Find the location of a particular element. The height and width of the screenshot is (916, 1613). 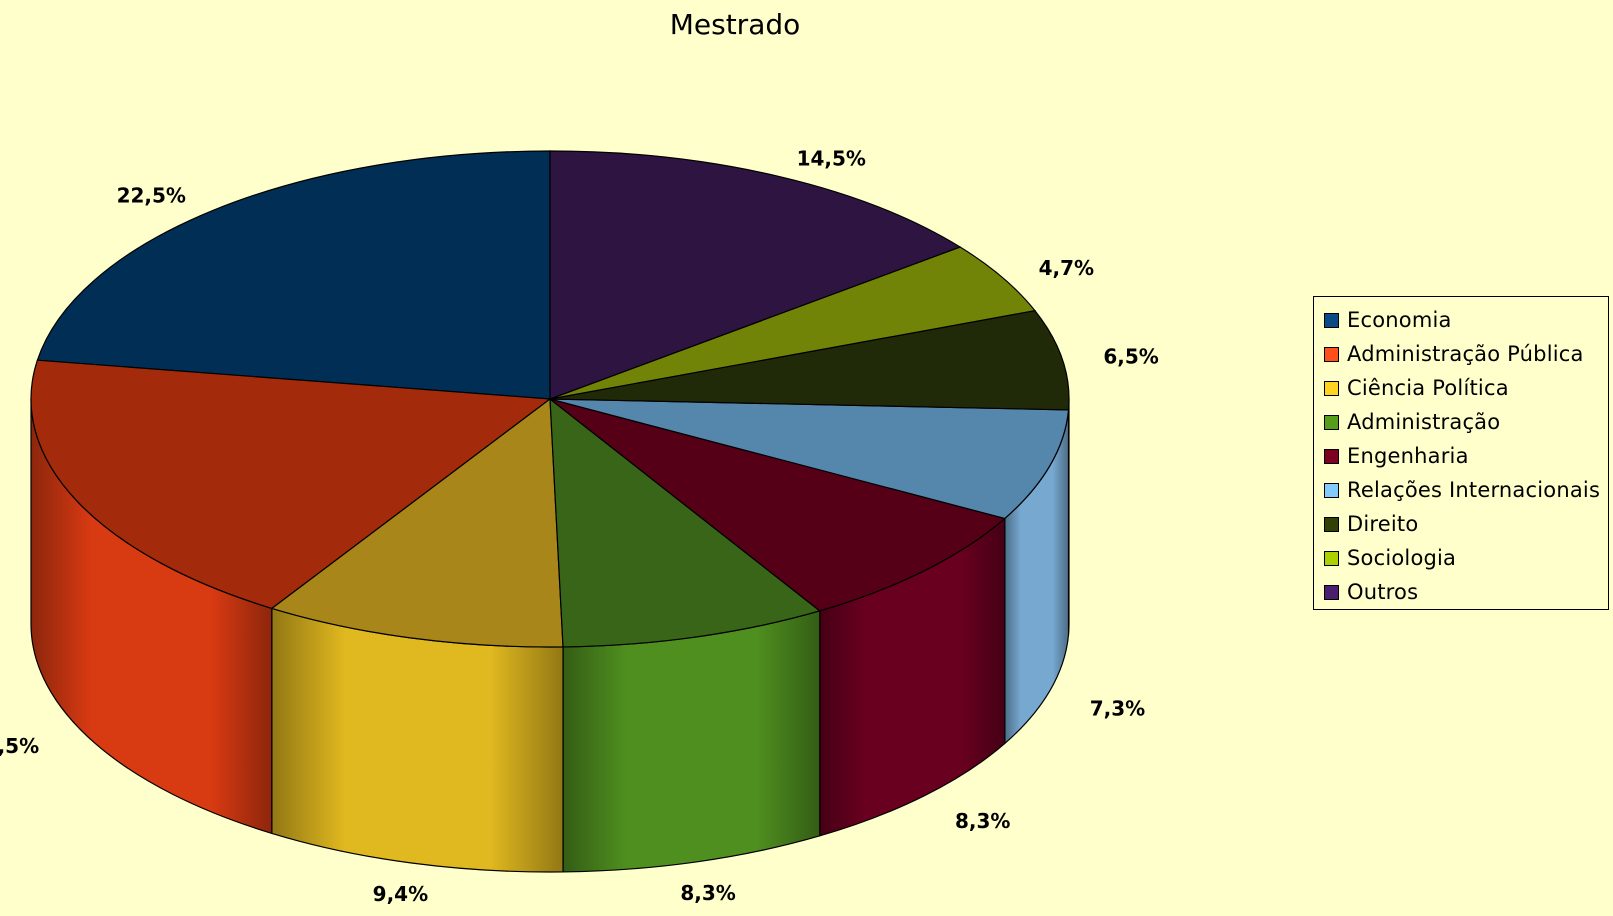

data-label: 6,5% is located at coordinates (1130, 356).